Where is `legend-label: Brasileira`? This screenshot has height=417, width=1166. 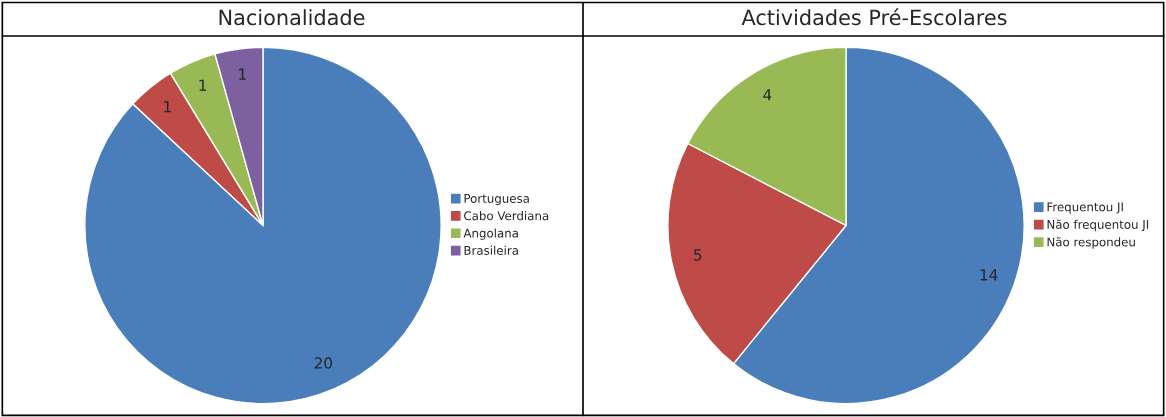 legend-label: Brasileira is located at coordinates (491, 250).